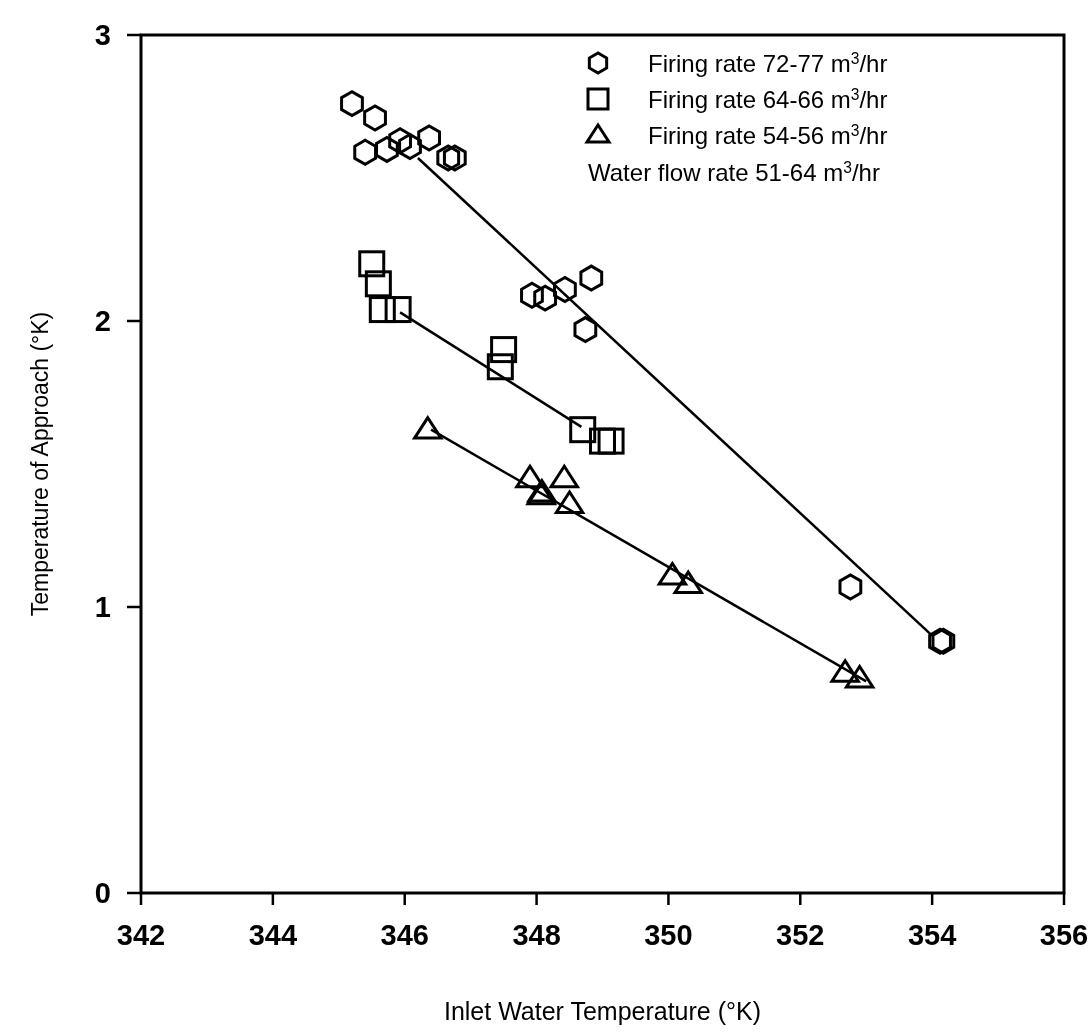 This screenshot has width=1089, height=1032. What do you see at coordinates (102, 35) in the screenshot?
I see `y-tick-label: 3` at bounding box center [102, 35].